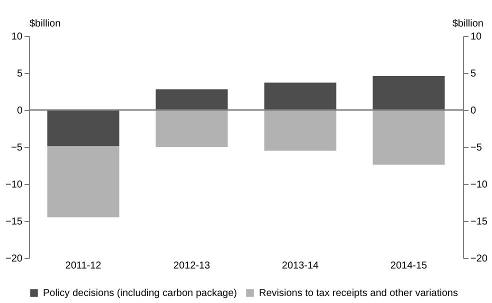 The image size is (492, 303). I want to click on x-tick-label: 2013-14, so click(301, 266).